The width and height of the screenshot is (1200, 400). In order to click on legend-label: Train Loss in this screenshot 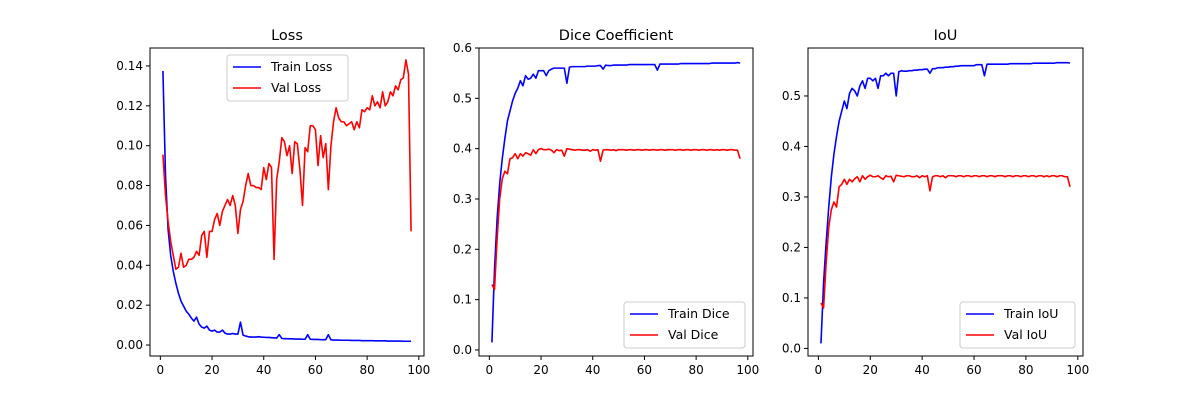, I will do `click(301, 66)`.